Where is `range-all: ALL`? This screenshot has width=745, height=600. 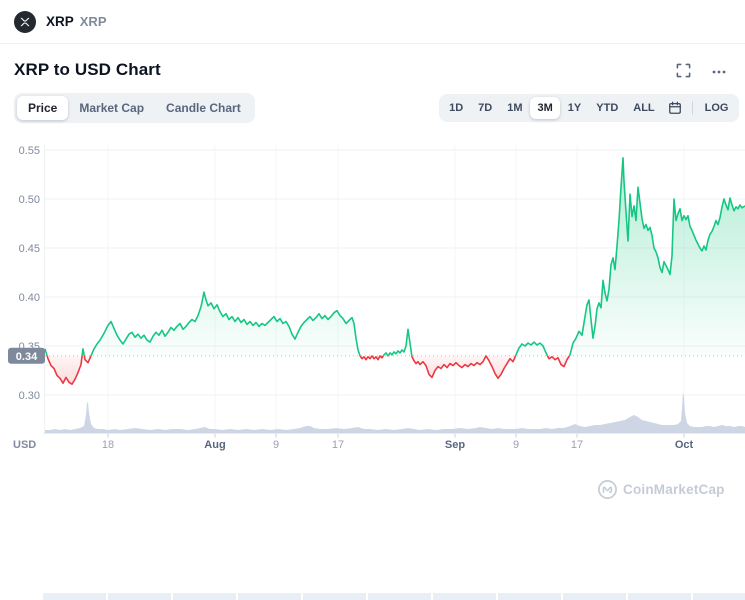
range-all: ALL is located at coordinates (644, 108).